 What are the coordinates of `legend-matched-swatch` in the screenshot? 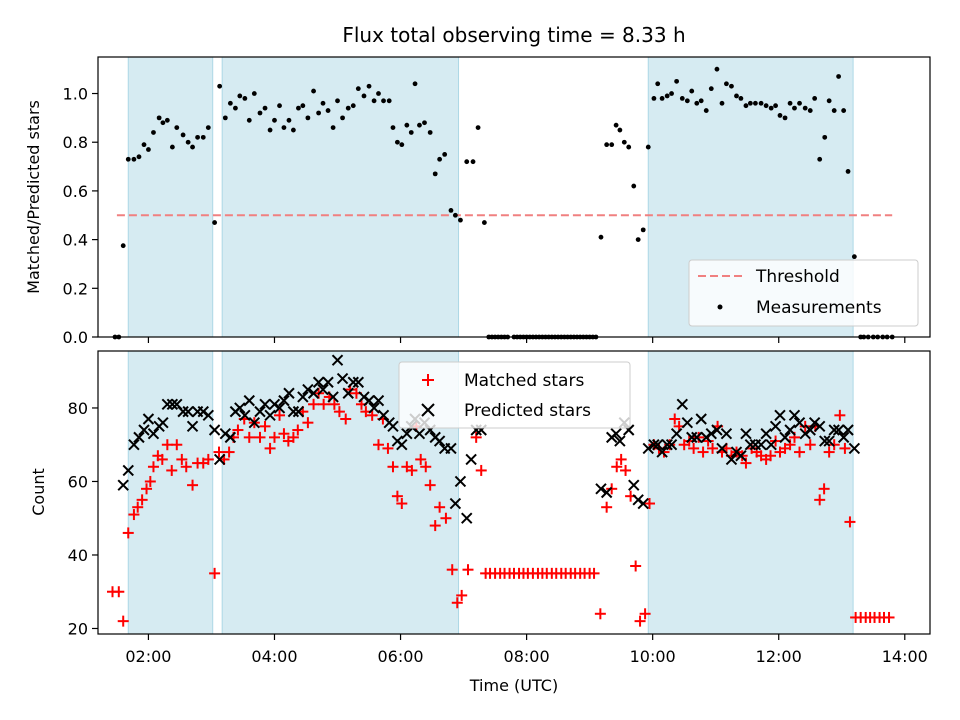 It's located at (428, 380).